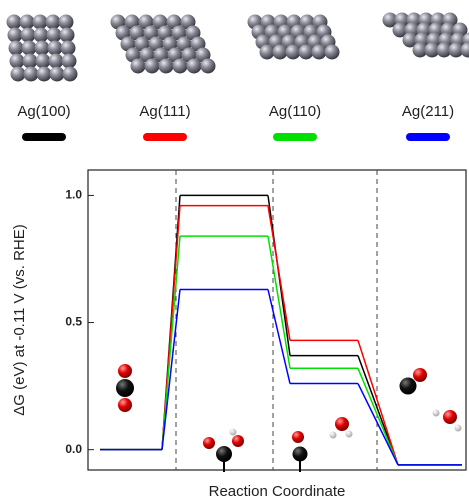  What do you see at coordinates (19, 319) in the screenshot?
I see `y-axis-title: ΔG (eV) at -0.11 V (vs. RHE)` at bounding box center [19, 319].